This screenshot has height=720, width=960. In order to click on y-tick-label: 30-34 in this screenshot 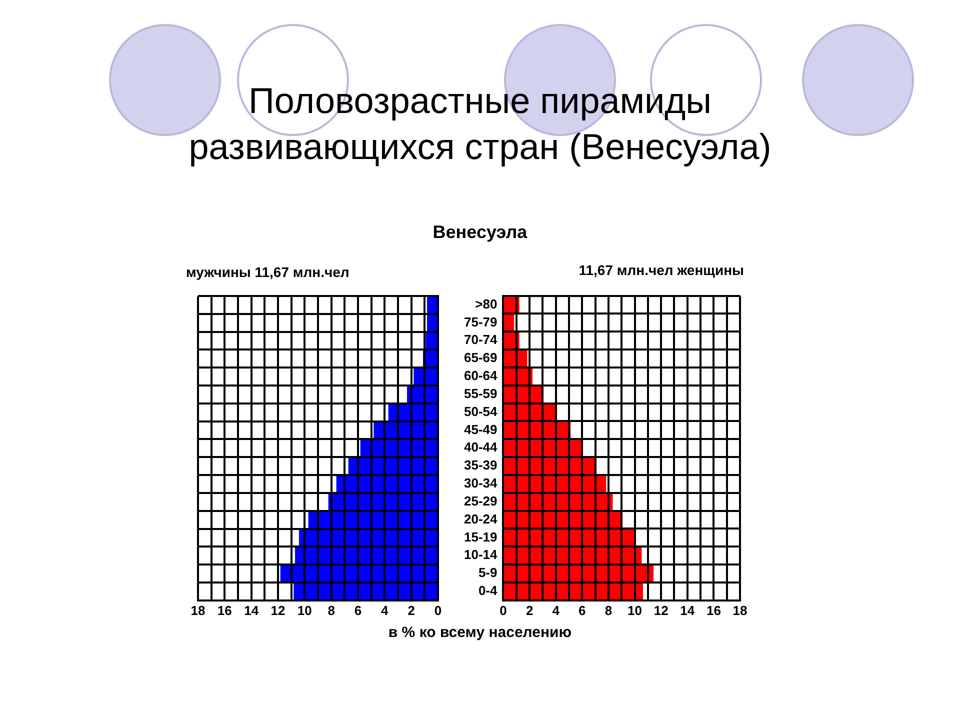, I will do `click(481, 483)`.